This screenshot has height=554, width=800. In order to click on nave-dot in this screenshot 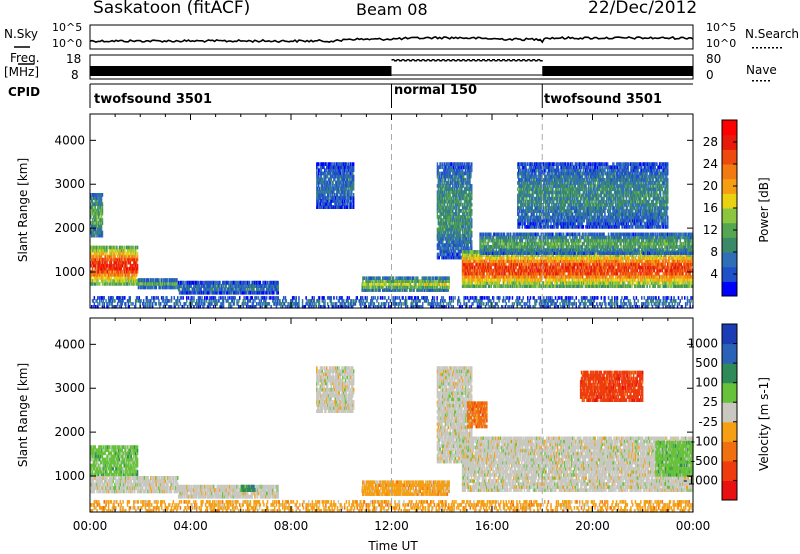, I will do `click(541, 61)`.